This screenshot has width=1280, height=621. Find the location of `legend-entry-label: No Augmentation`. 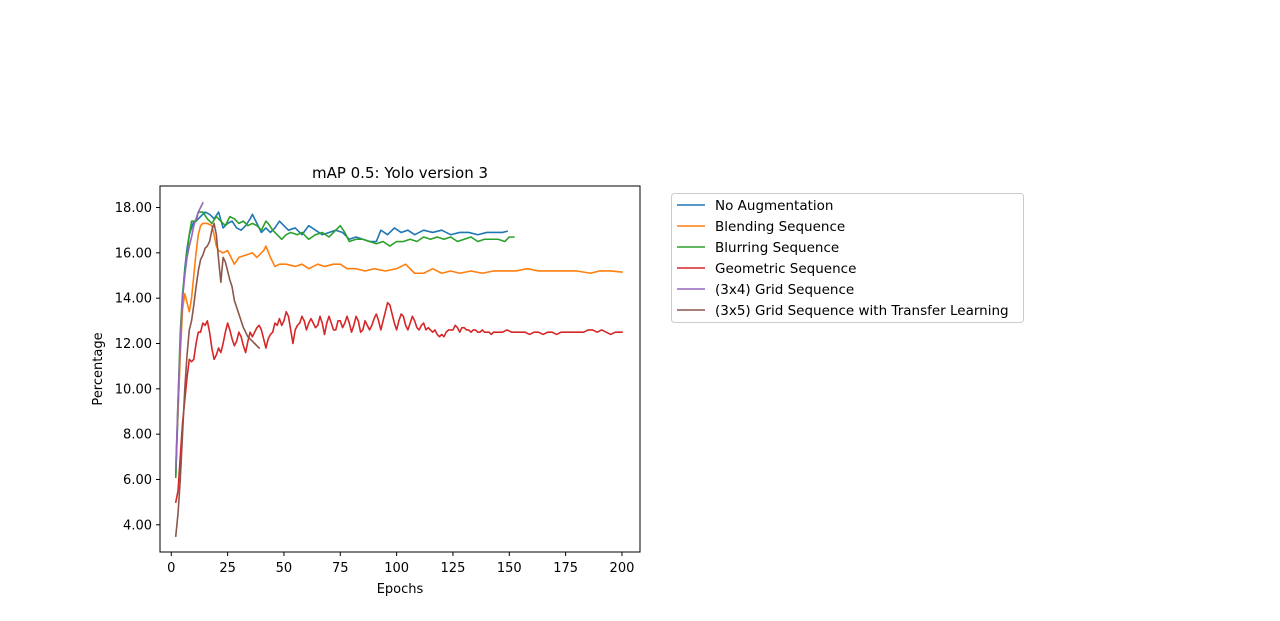

legend-entry-label: No Augmentation is located at coordinates (774, 206).